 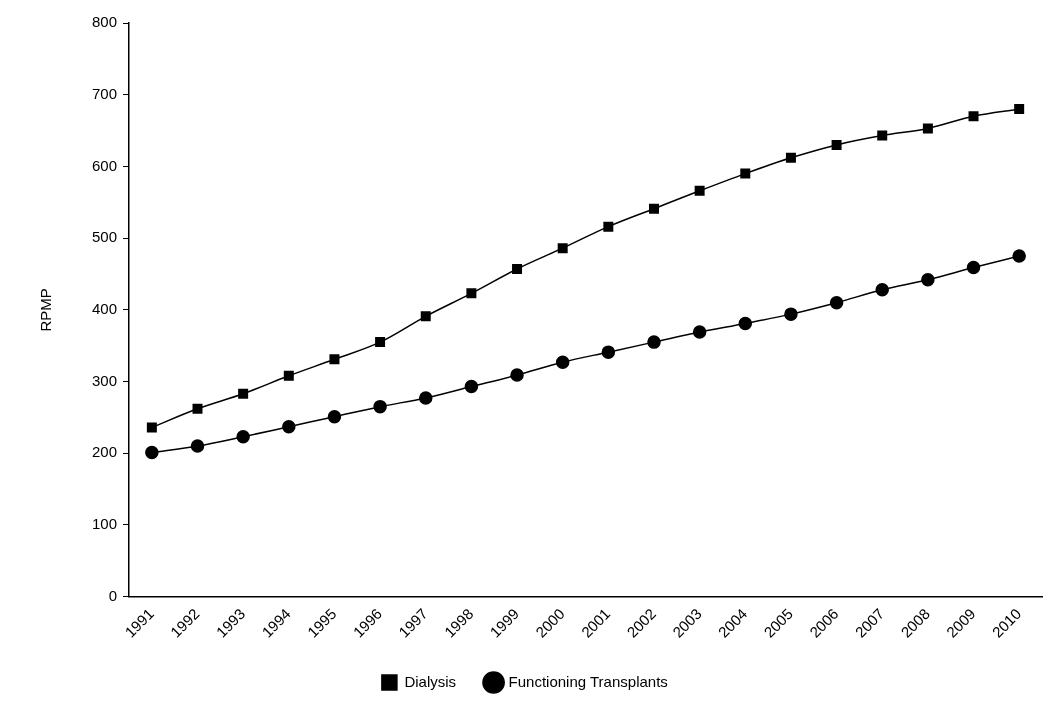 I want to click on y-tick-label: 300, so click(x=105, y=380).